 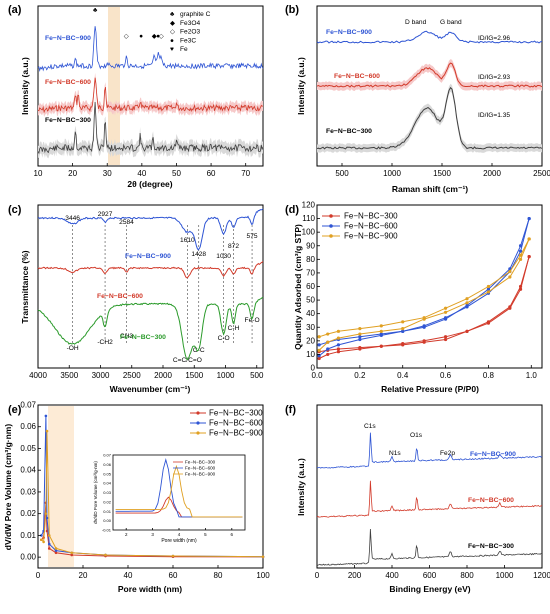 I want to click on panel-a-legend: ♣ graphite C ◆ Fe3O4 ◇ Fe2O3 ● Fe3C ♥ Fe, so click(x=190, y=32).